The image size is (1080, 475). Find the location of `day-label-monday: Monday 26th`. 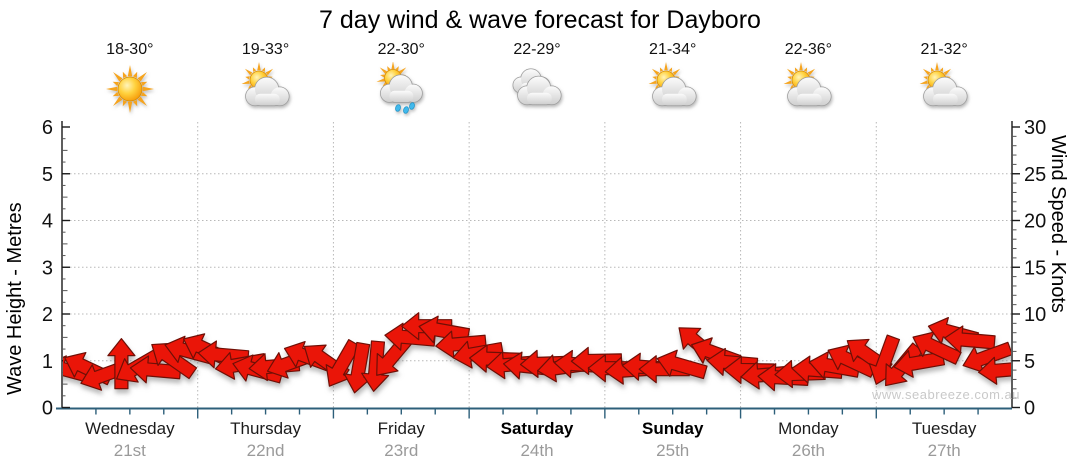

day-label-monday: Monday 26th is located at coordinates (808, 439).